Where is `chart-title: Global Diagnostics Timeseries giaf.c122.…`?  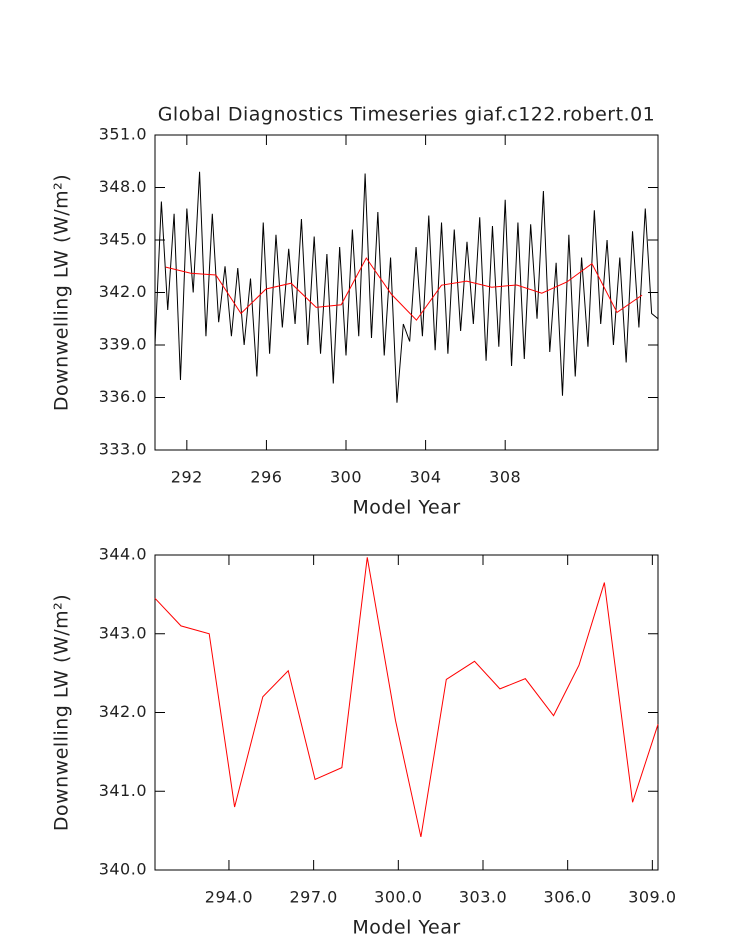
chart-title: Global Diagnostics Timeseries giaf.c122.… is located at coordinates (407, 115).